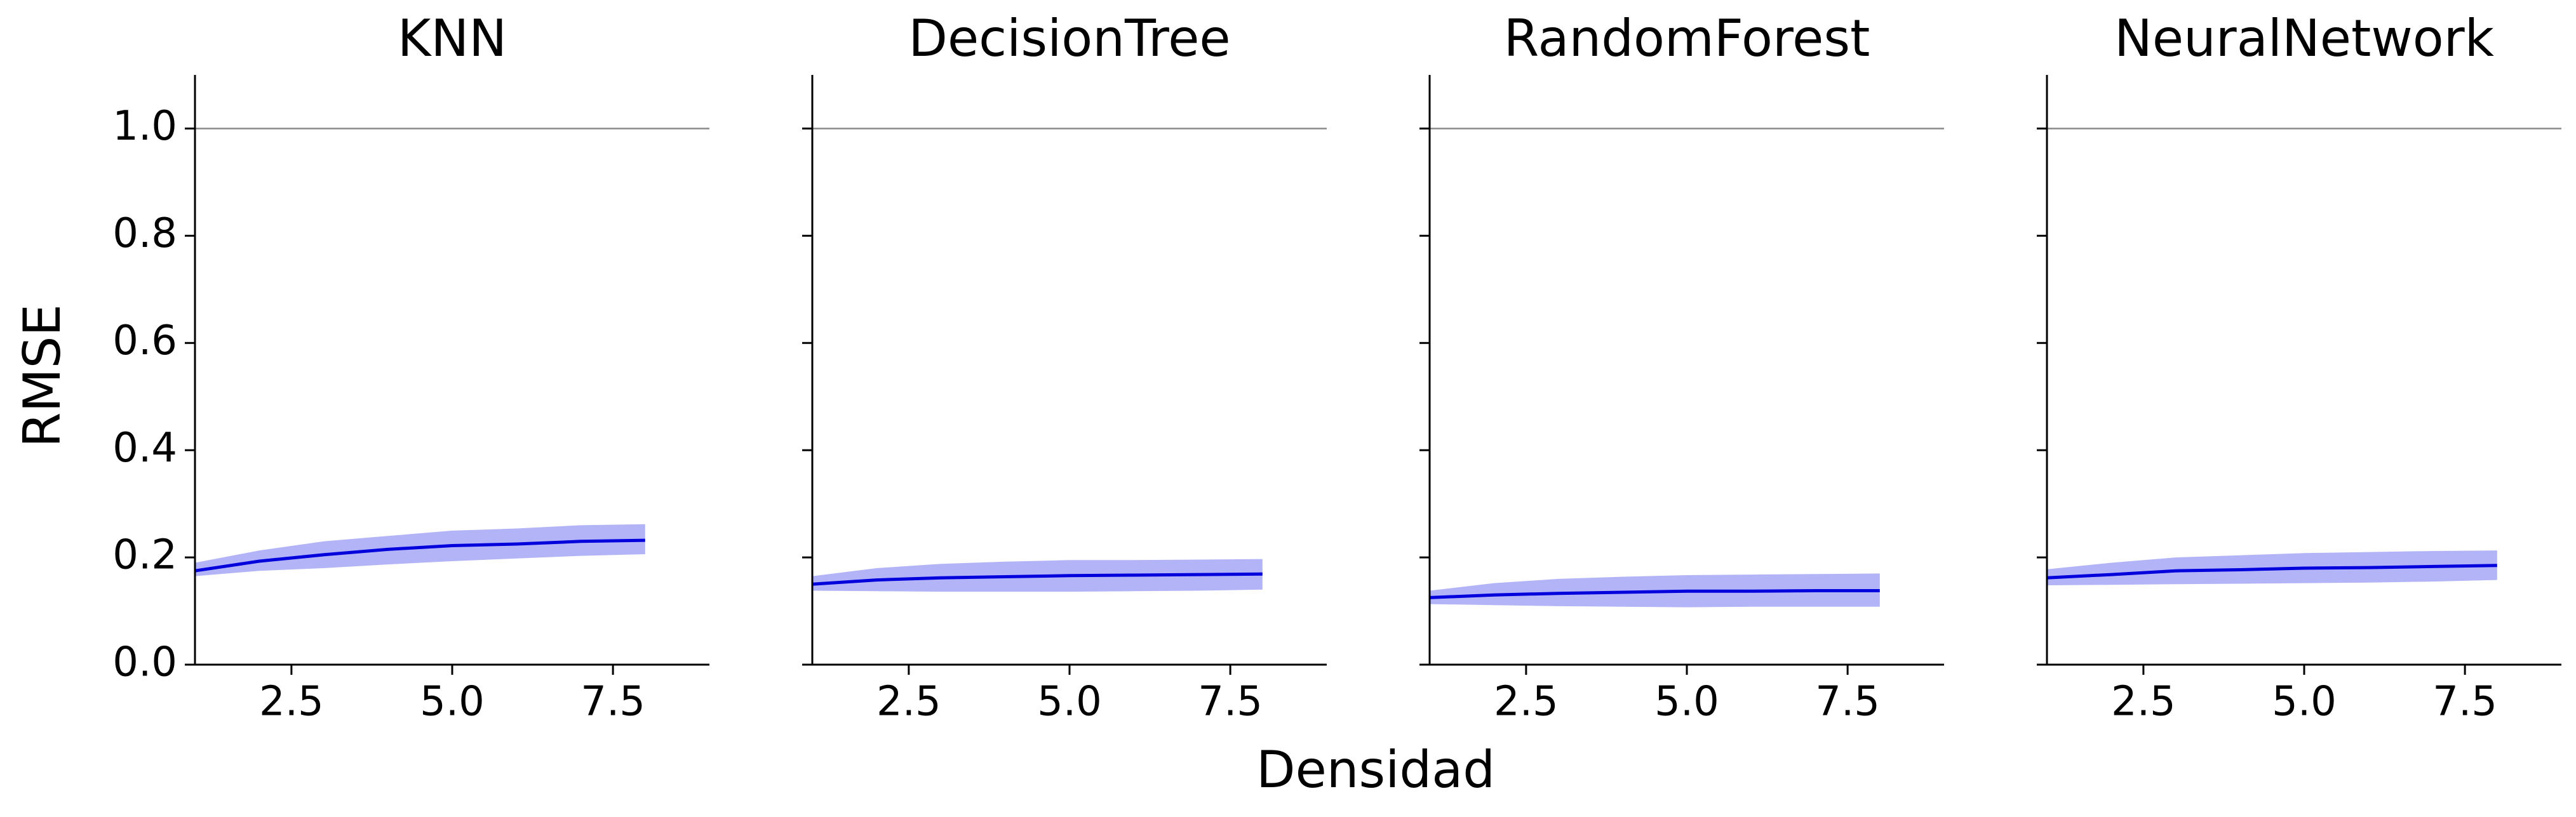  Describe the element at coordinates (1687, 38) in the screenshot. I see `panel-title: RandomForest` at that location.